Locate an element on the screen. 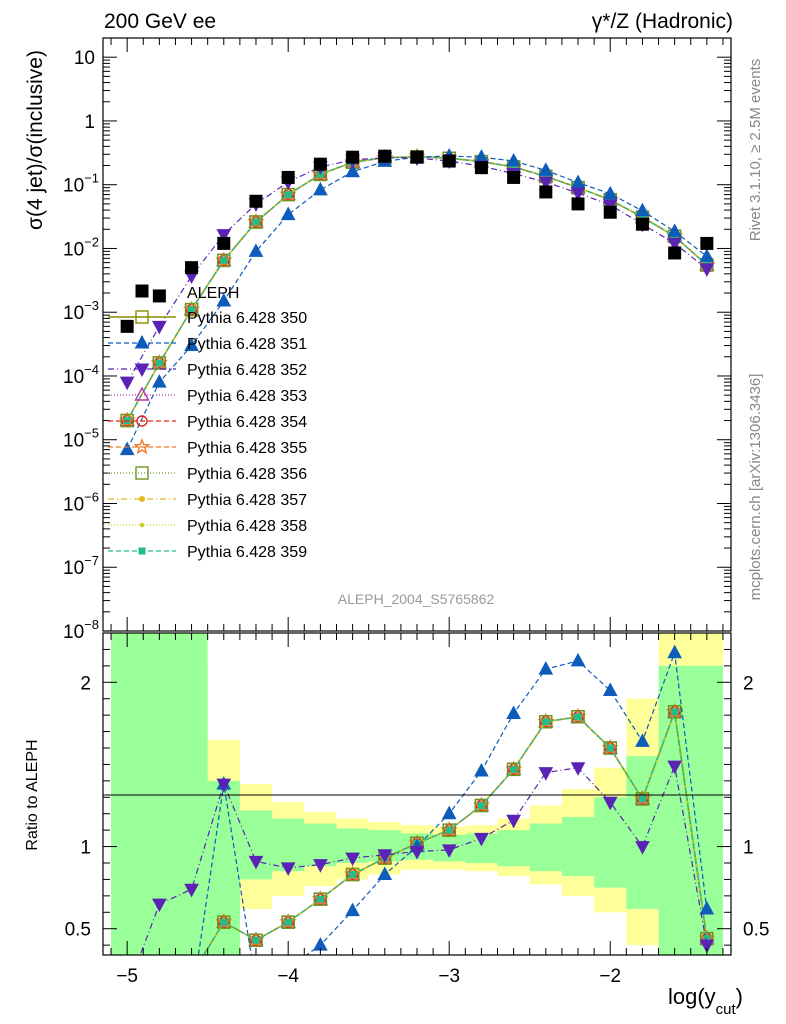 The height and width of the screenshot is (1024, 786). legend-label: Pythia 6.428 355 is located at coordinates (247, 448).